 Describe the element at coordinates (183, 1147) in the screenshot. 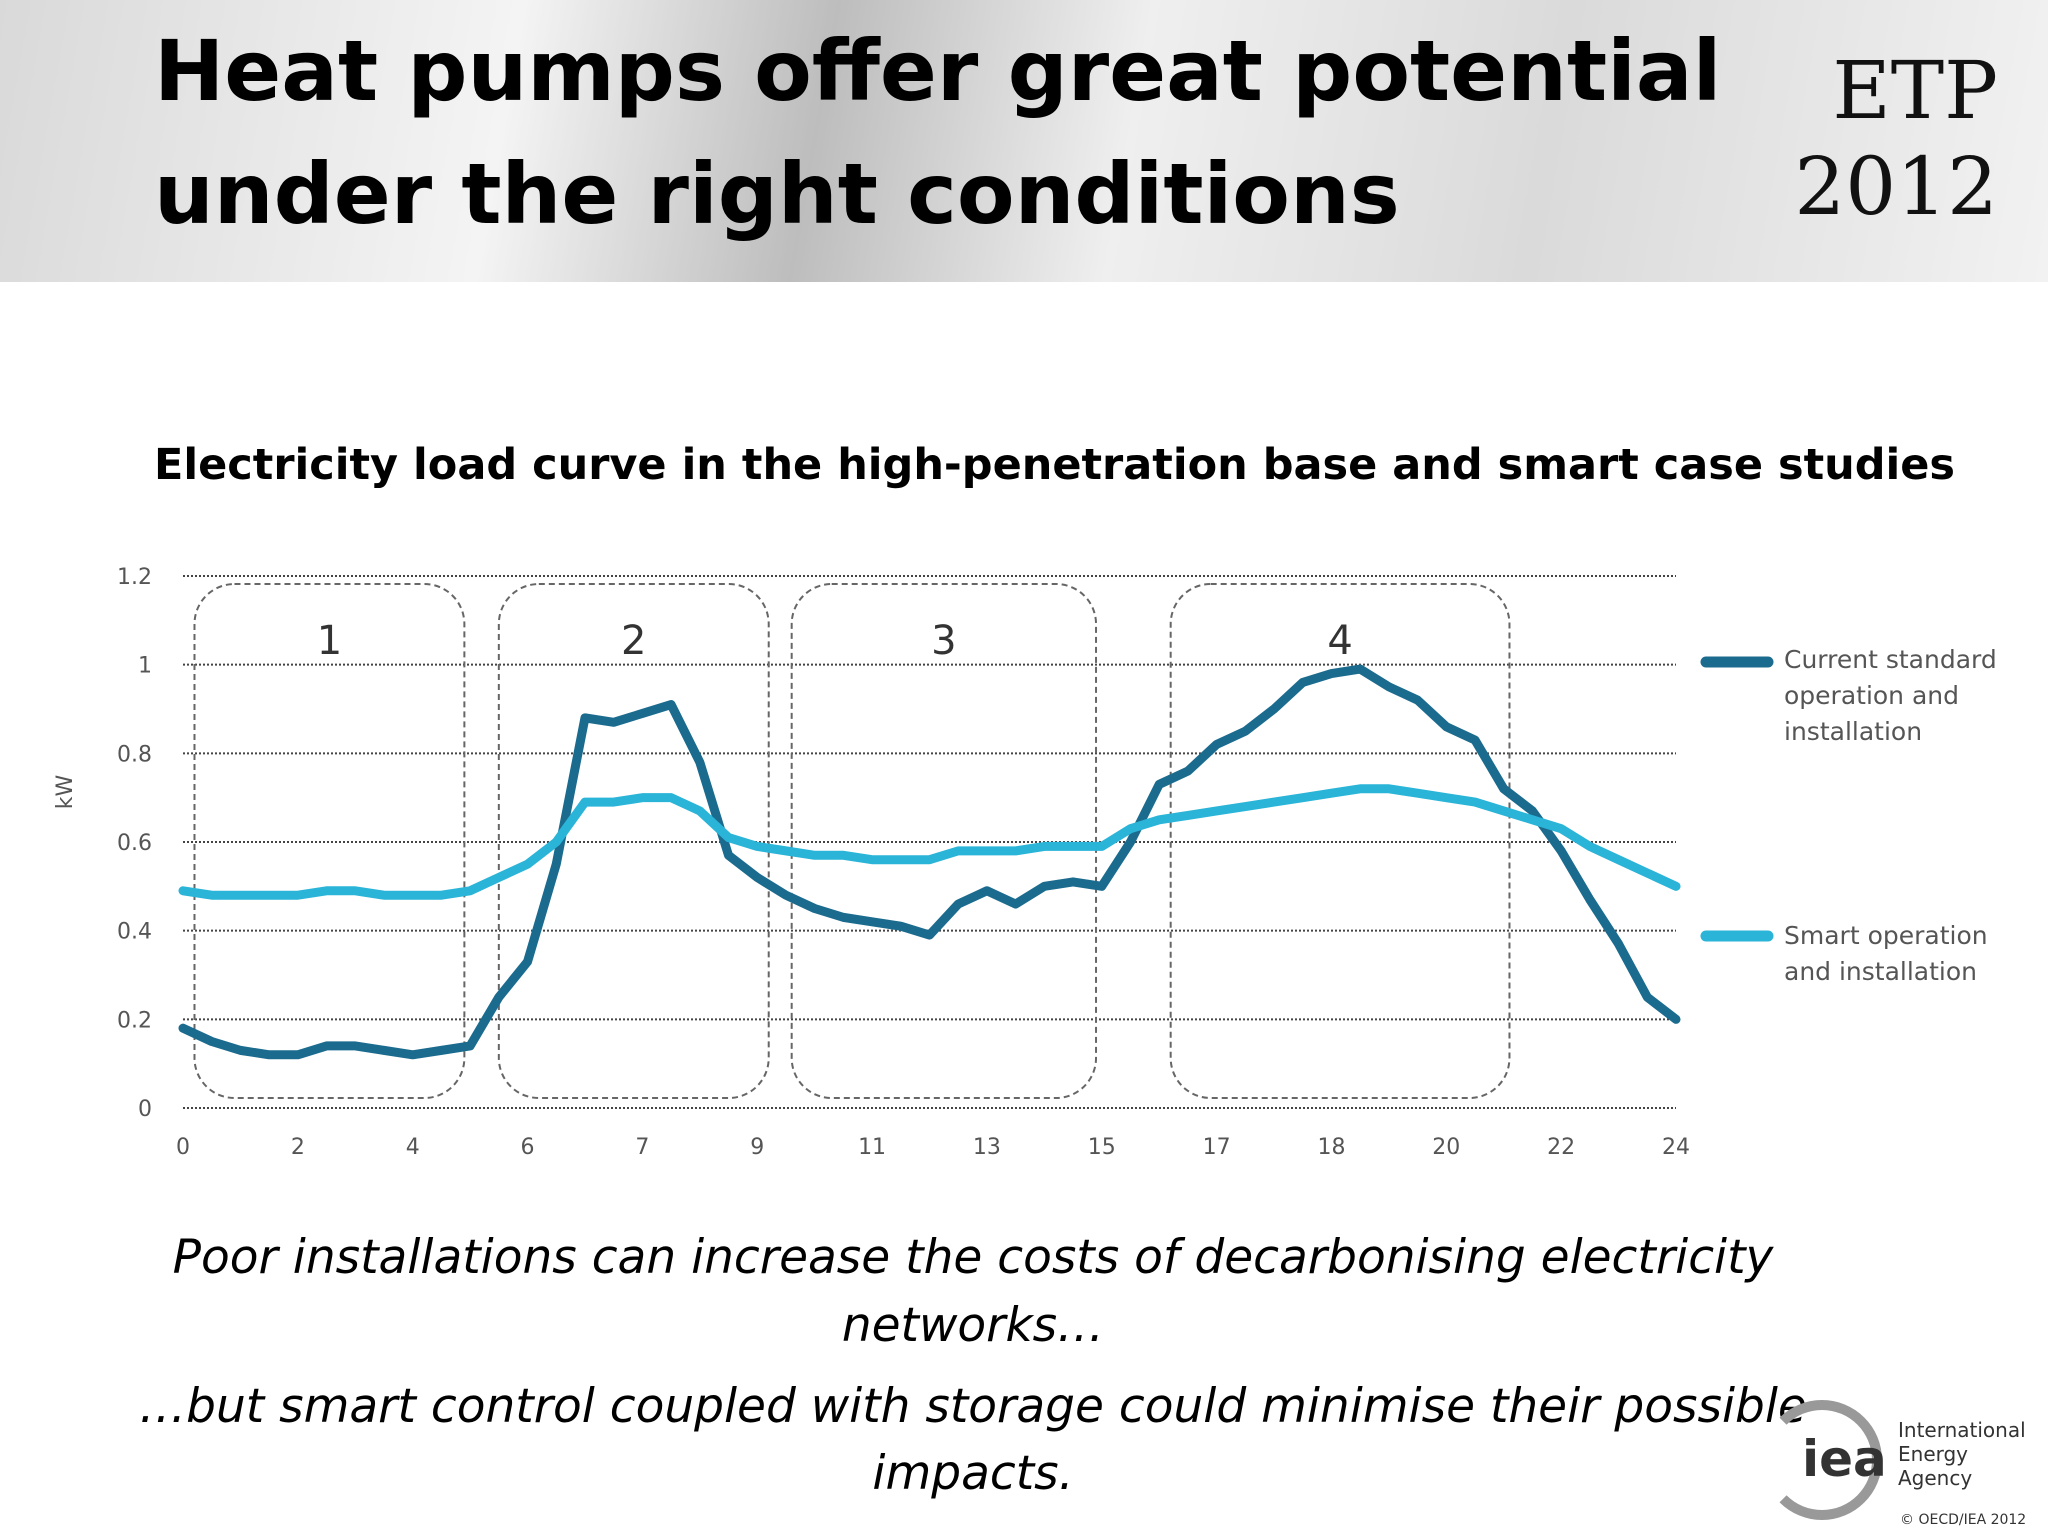

I see `x-tick-label: 0` at that location.